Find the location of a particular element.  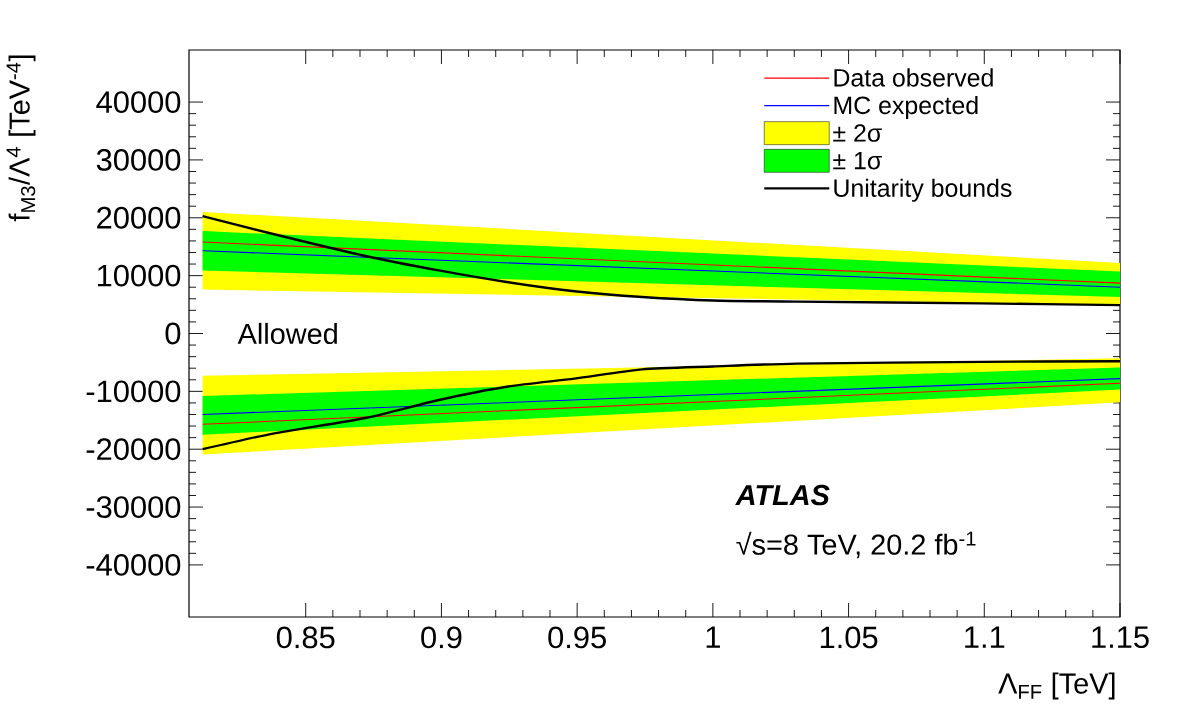

y-tick-label: -30000 is located at coordinates (133, 507).